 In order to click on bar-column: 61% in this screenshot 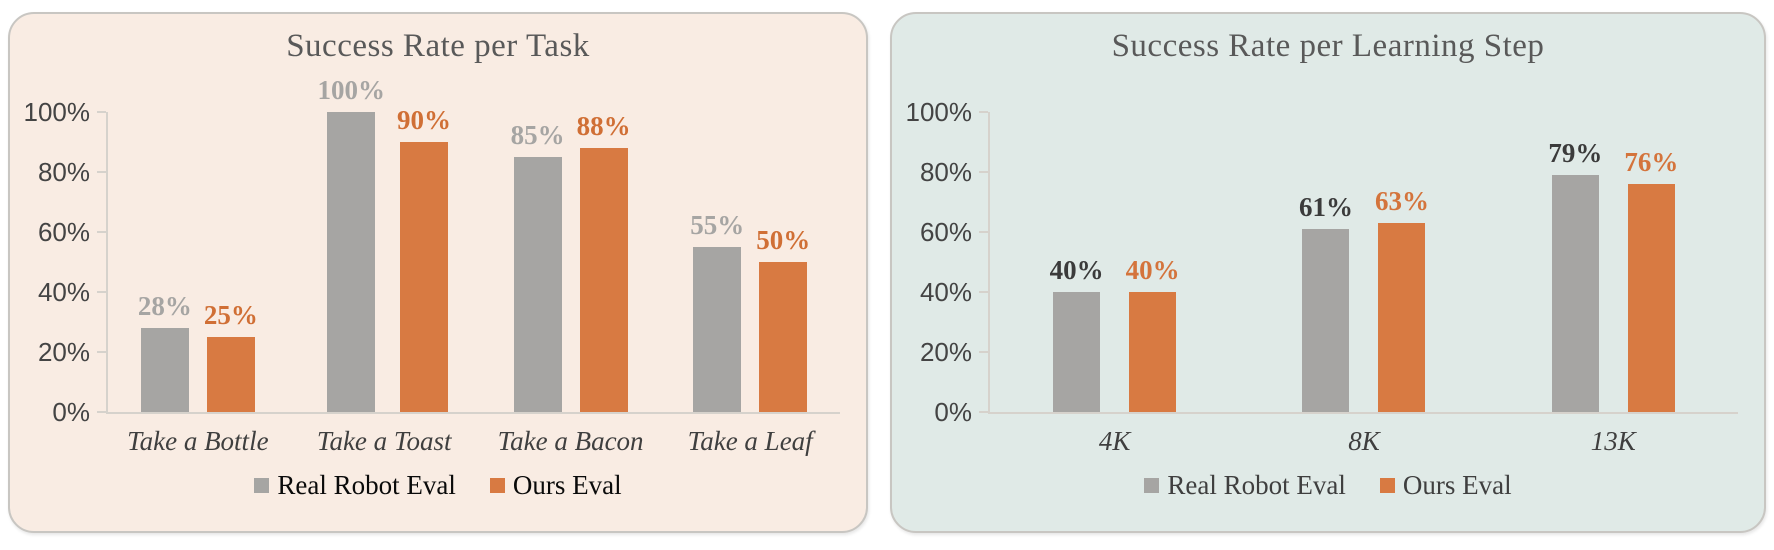, I will do `click(1326, 302)`.